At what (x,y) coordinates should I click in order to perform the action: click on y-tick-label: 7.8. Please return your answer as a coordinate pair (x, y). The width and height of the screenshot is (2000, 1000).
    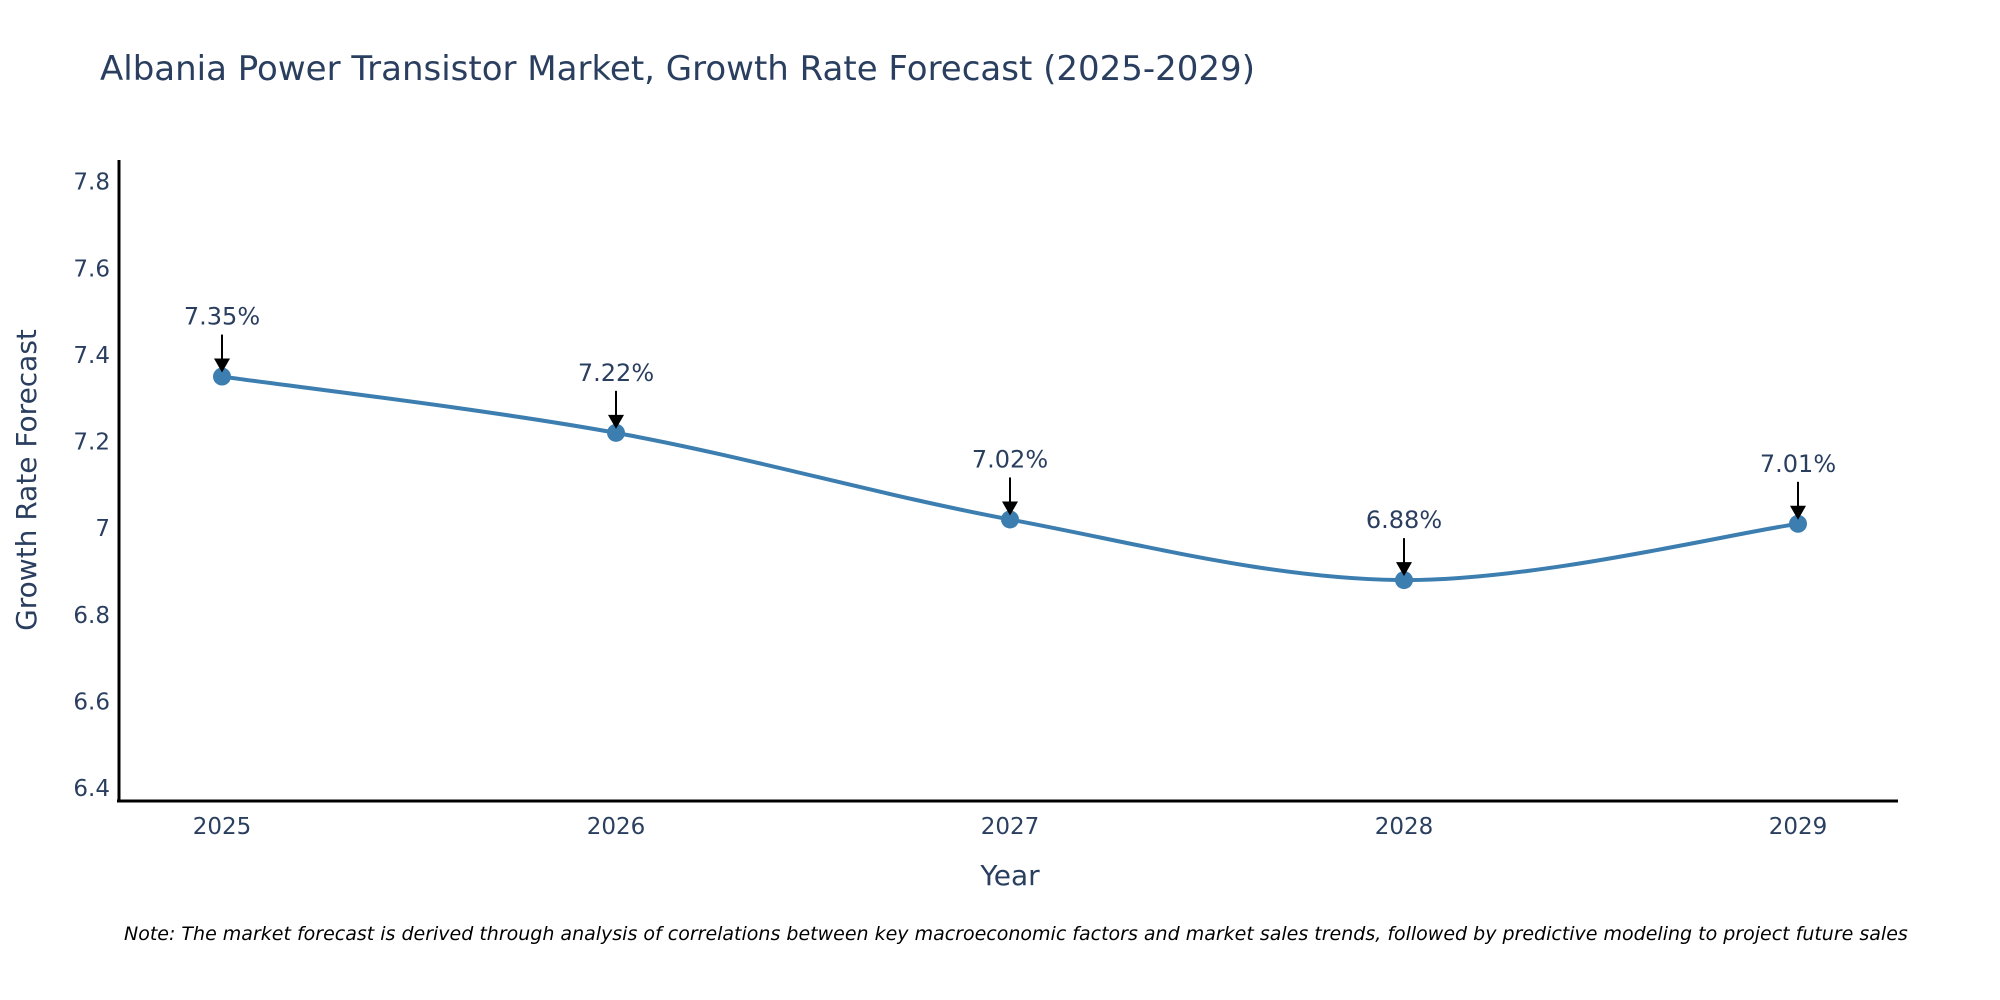
    Looking at the image, I should click on (91, 183).